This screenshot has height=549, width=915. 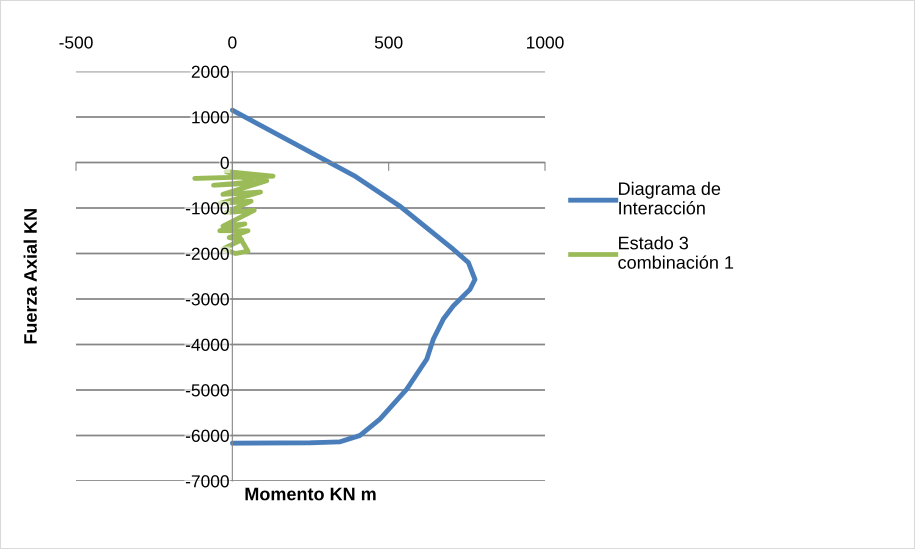 I want to click on legend-label: Estado 3 combinación 1, so click(x=676, y=252).